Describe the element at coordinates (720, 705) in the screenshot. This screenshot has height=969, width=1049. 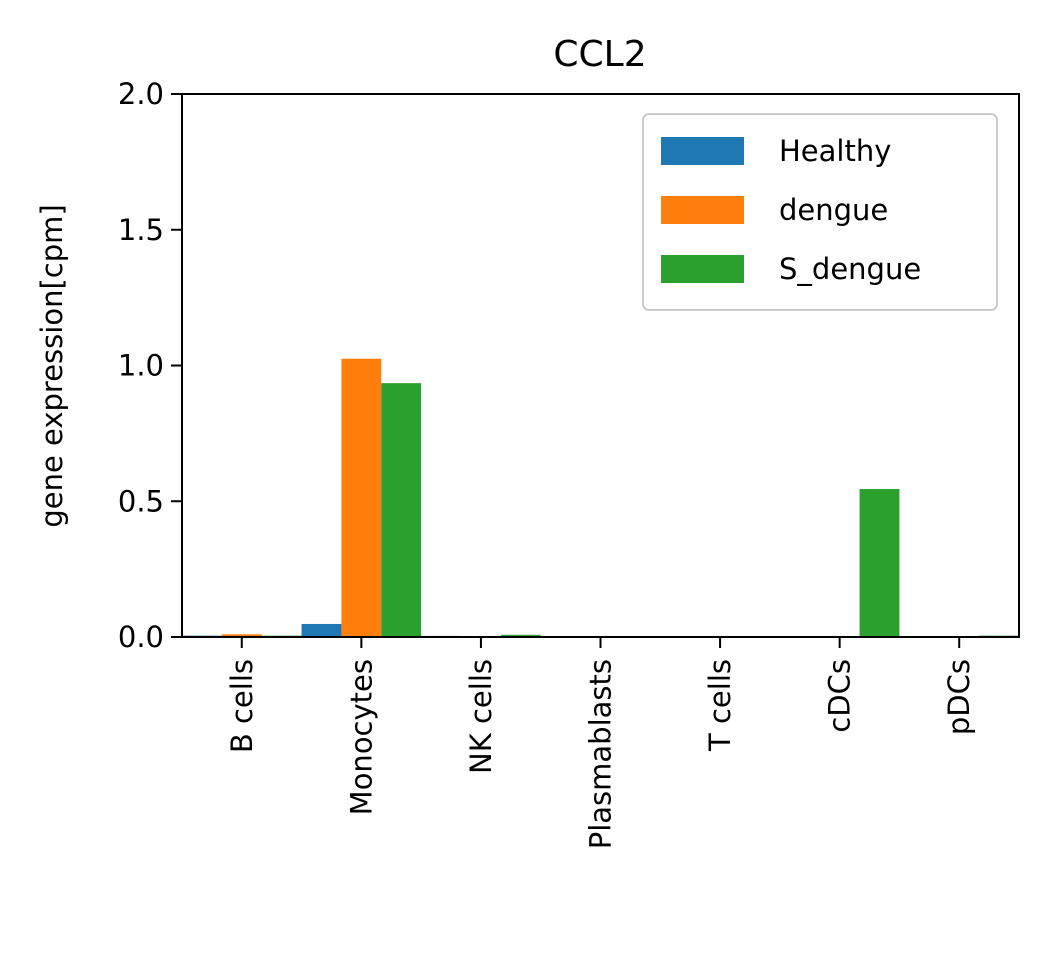
I see `x-tick-label: T cells` at that location.